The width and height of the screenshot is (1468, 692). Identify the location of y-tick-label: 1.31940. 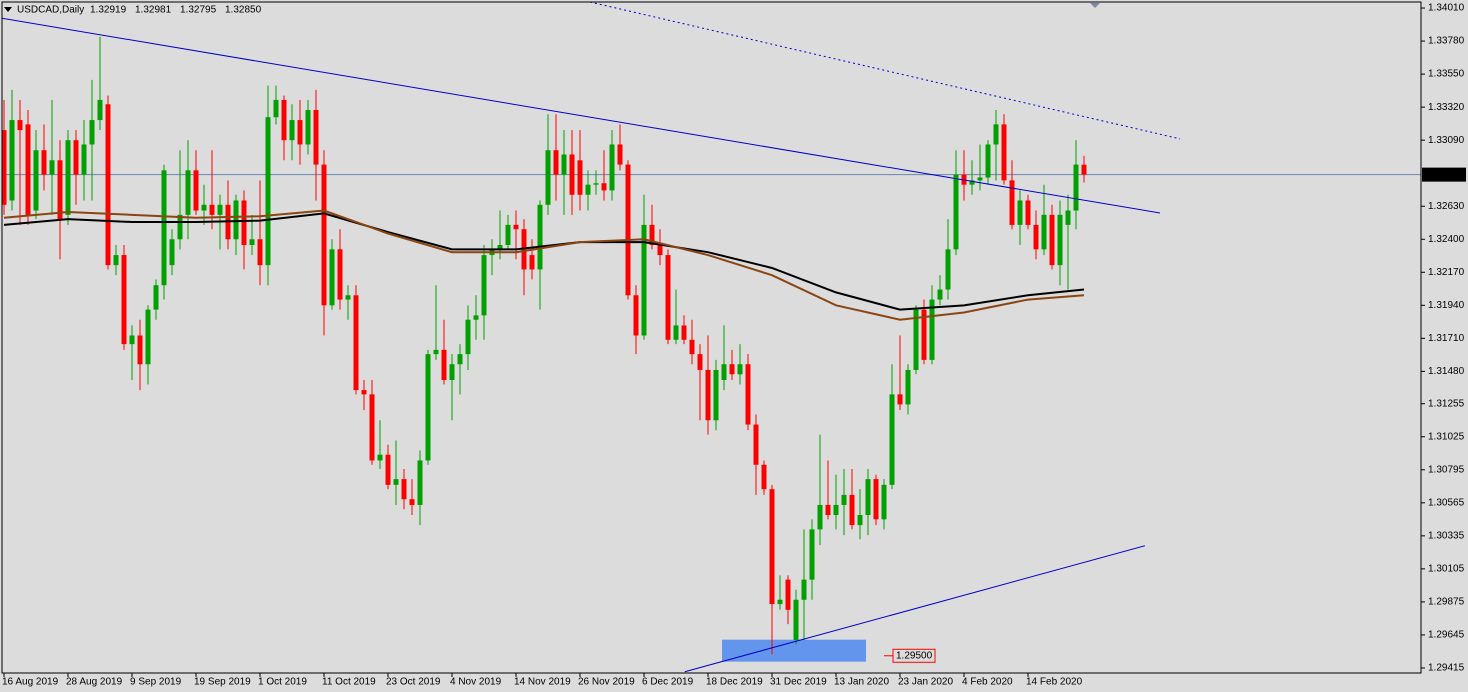
(1446, 305).